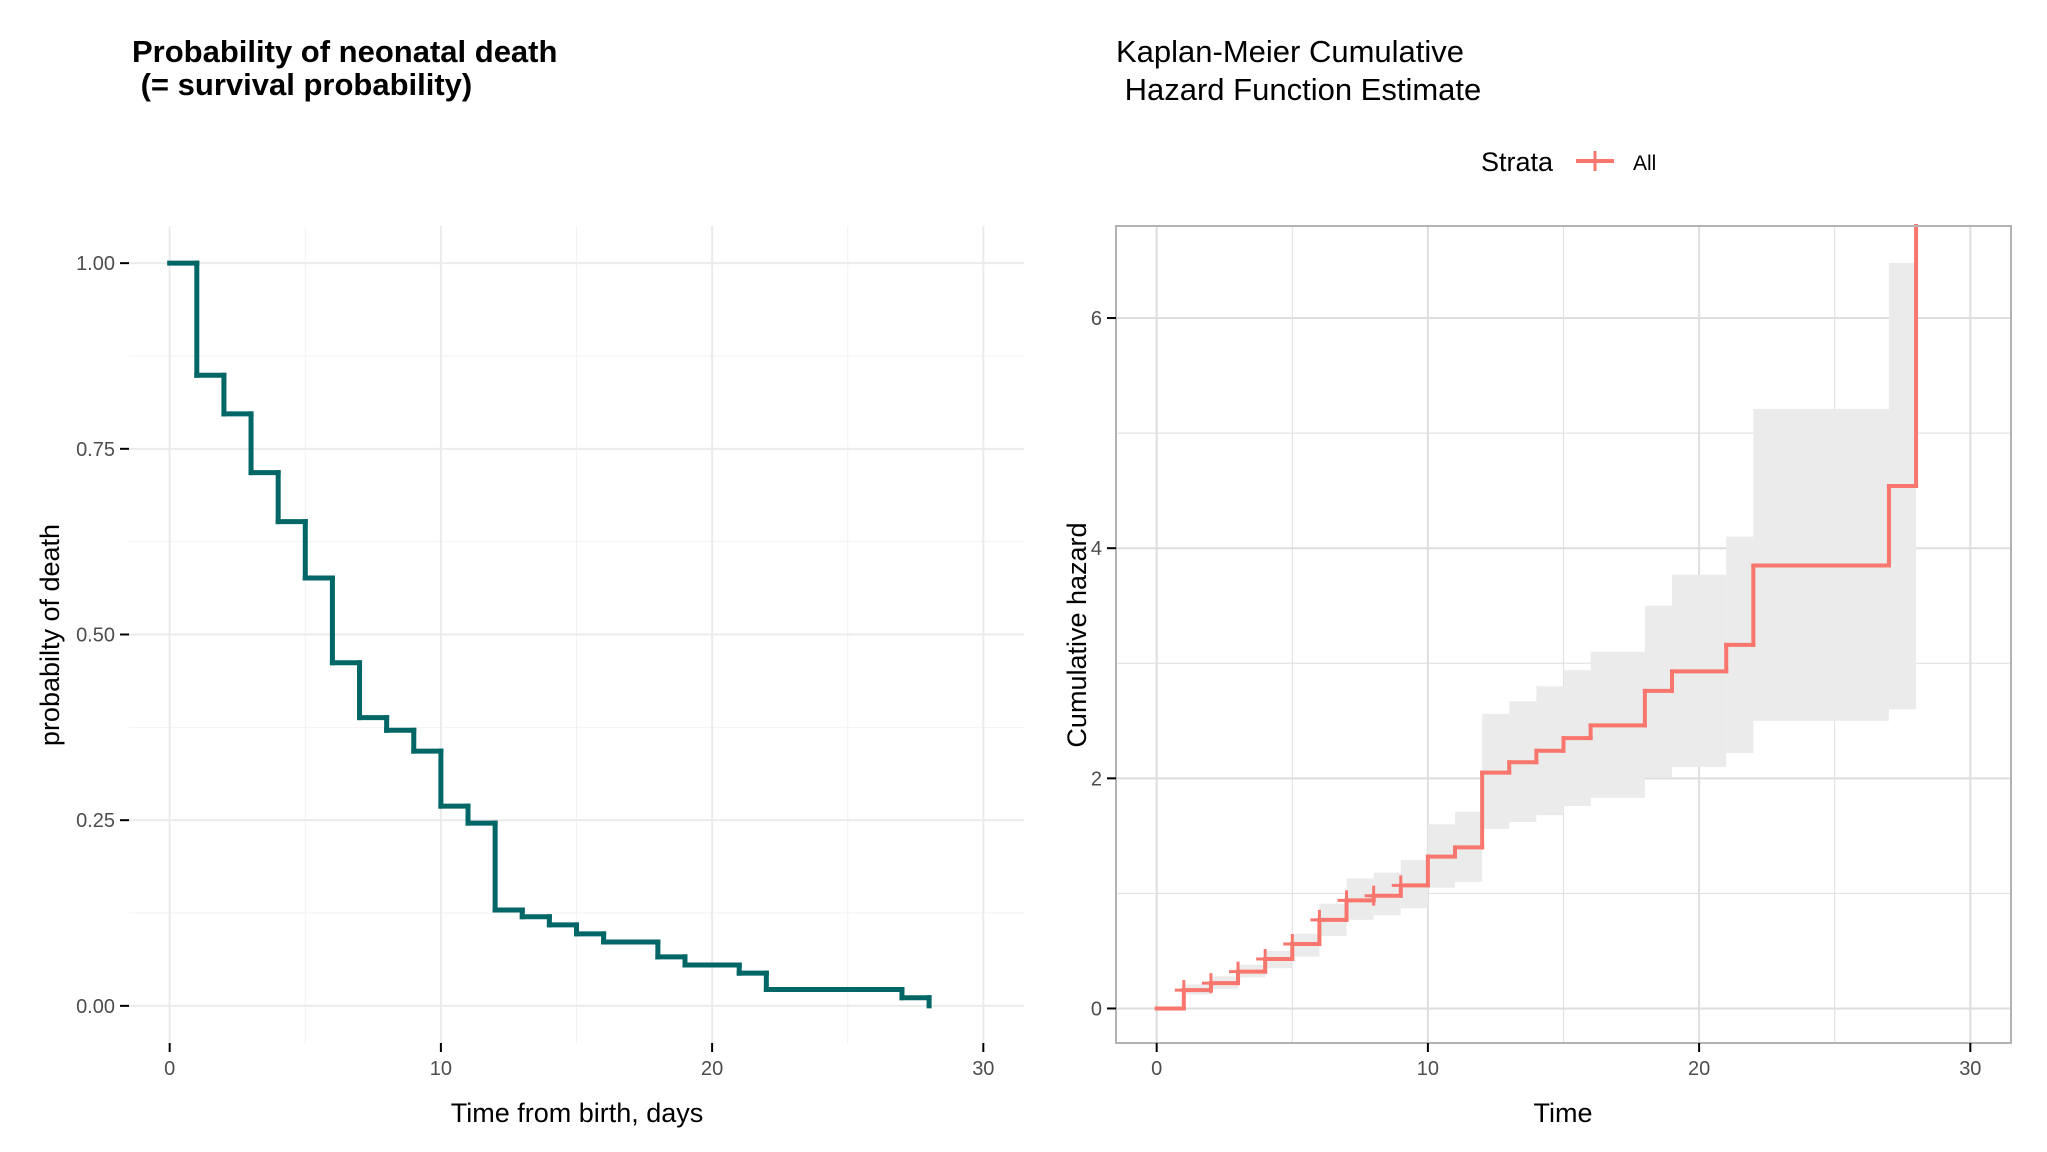 The image size is (2047, 1152). I want to click on hazard-x-tick-label: 0, so click(1156, 1069).